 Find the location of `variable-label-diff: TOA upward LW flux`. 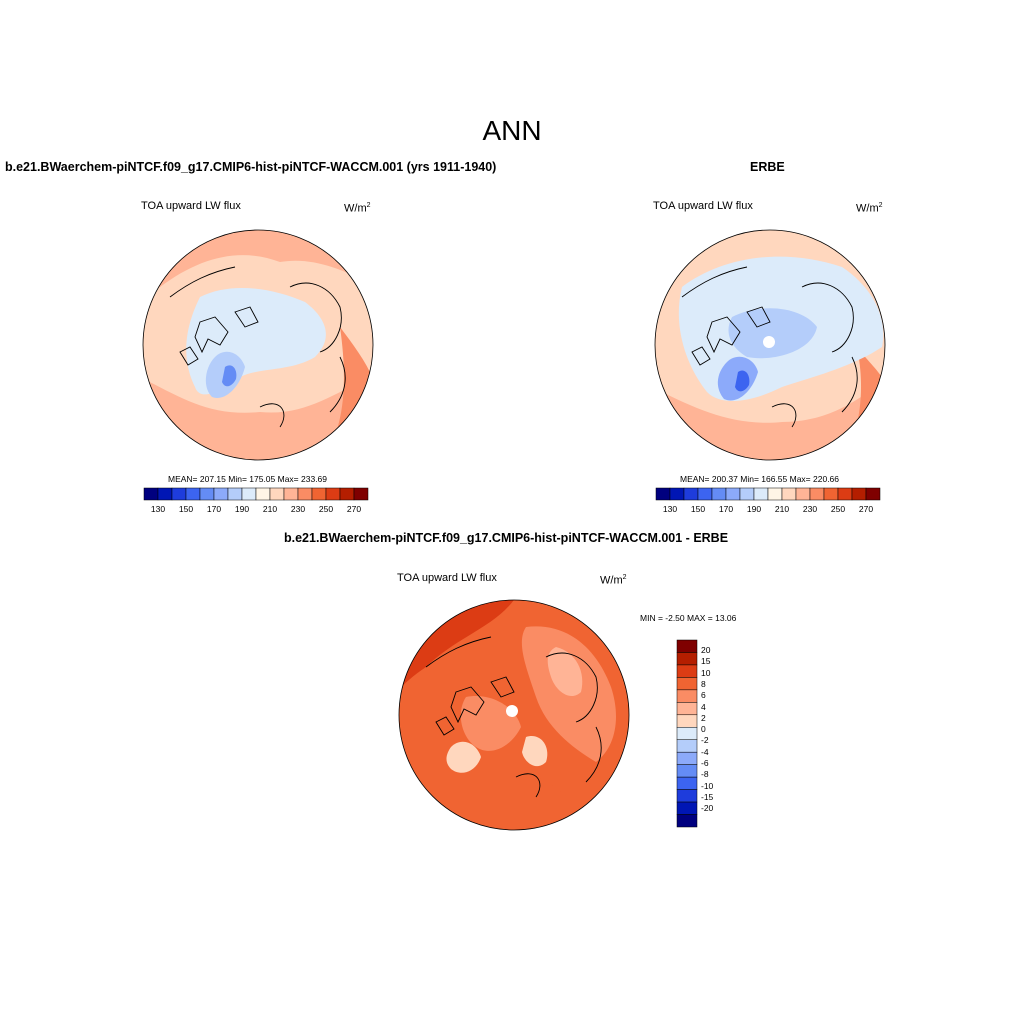

variable-label-diff: TOA upward LW flux is located at coordinates (447, 578).